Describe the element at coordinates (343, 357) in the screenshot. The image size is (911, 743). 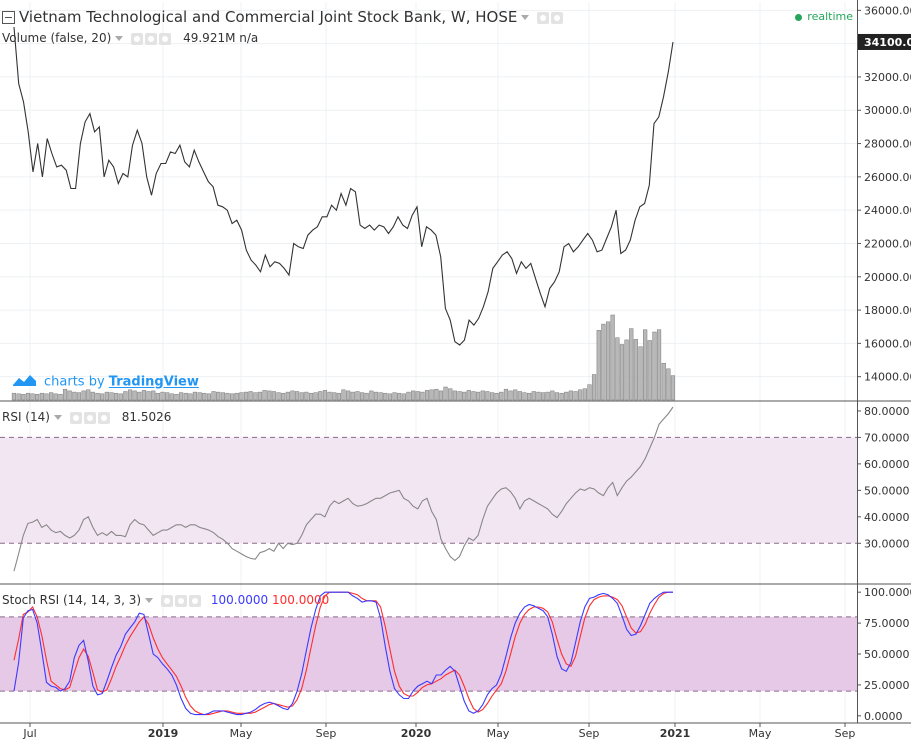
I see `volume-bars` at that location.